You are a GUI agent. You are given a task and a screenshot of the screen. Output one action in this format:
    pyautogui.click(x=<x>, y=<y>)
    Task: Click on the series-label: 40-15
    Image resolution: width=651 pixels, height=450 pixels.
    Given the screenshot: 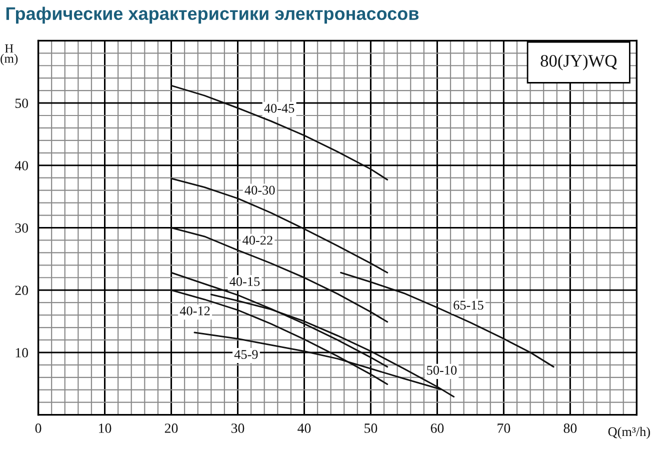 What is the action you would take?
    pyautogui.click(x=245, y=281)
    